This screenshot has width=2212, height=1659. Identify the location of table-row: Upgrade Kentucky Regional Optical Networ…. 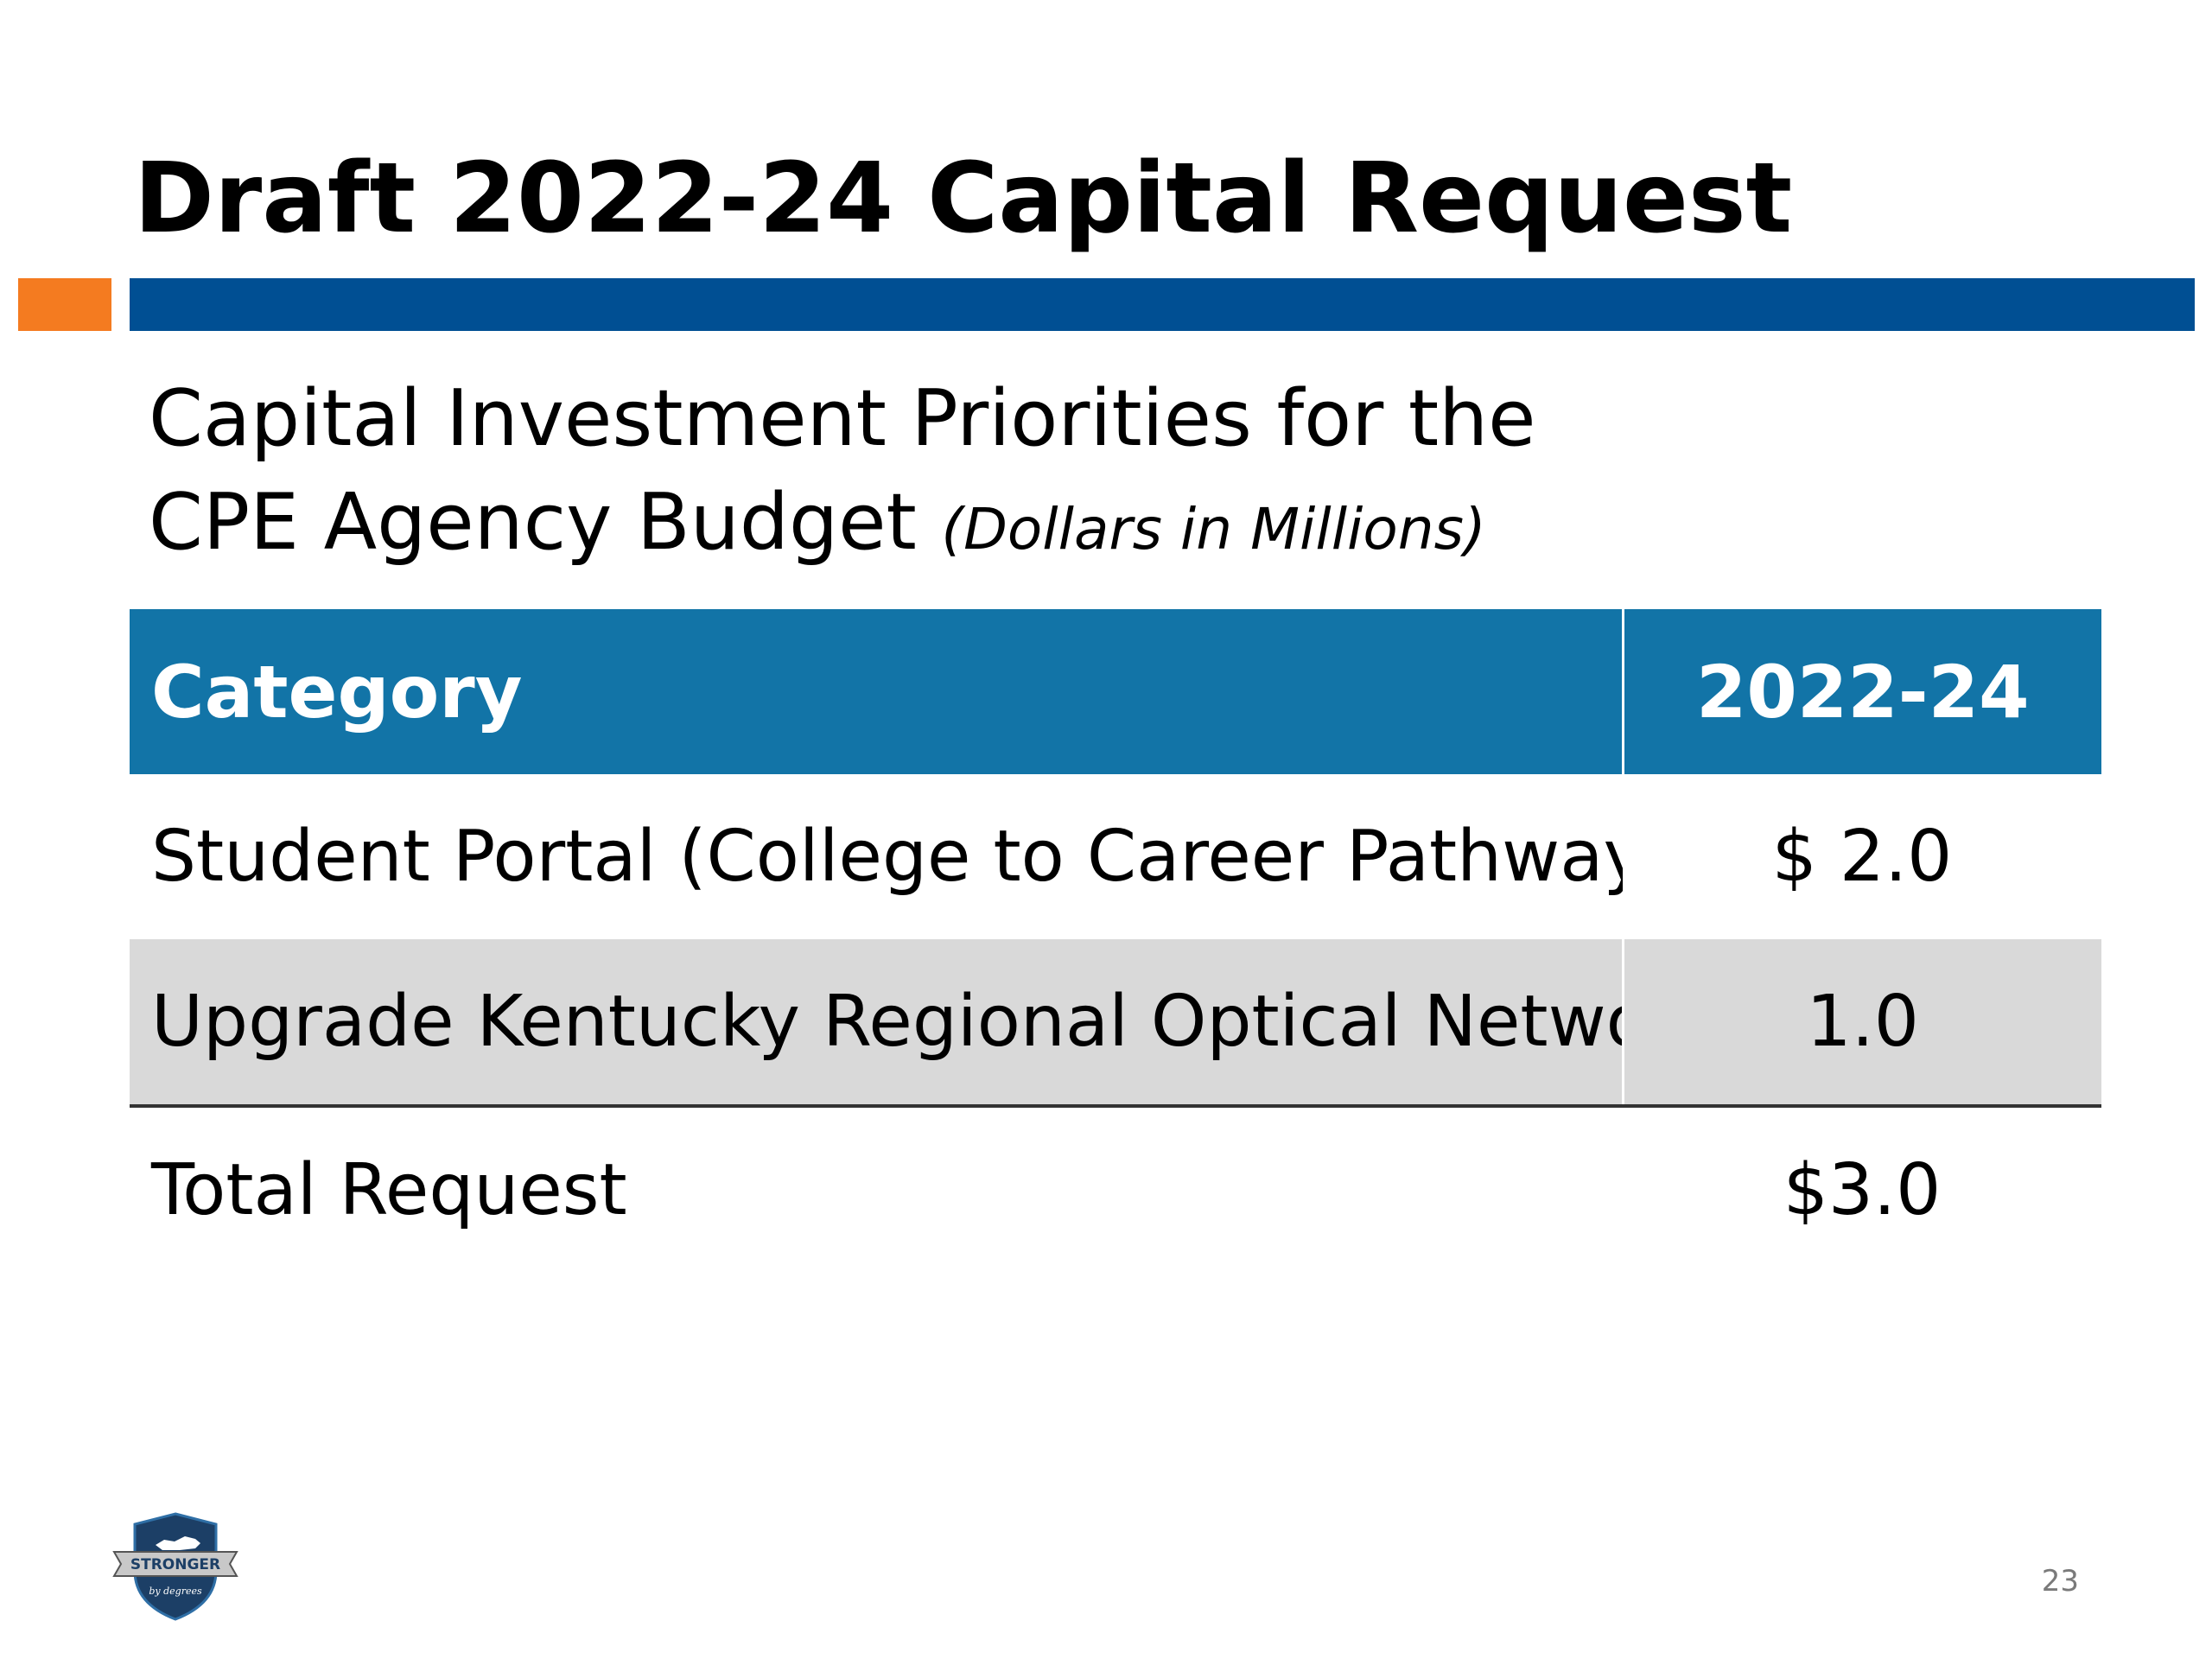
(1115, 1022).